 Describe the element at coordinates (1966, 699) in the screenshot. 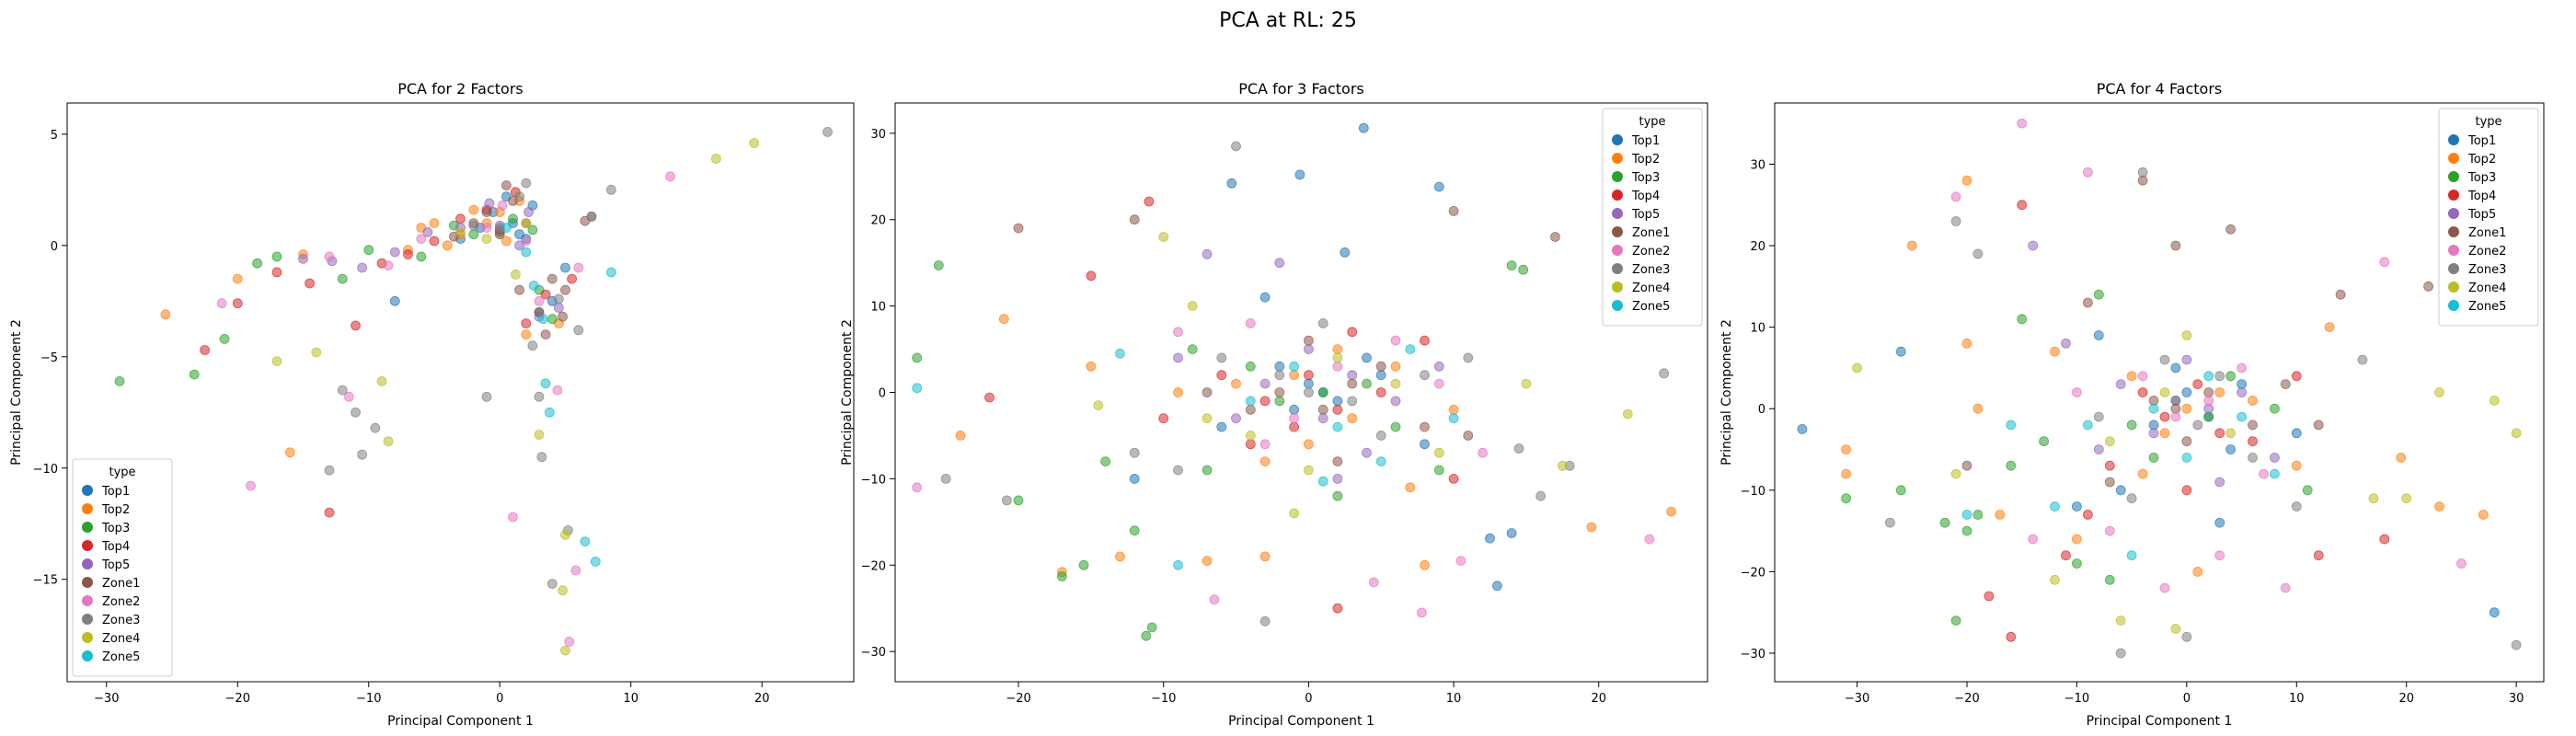

I see `x-tick-label: −20` at that location.